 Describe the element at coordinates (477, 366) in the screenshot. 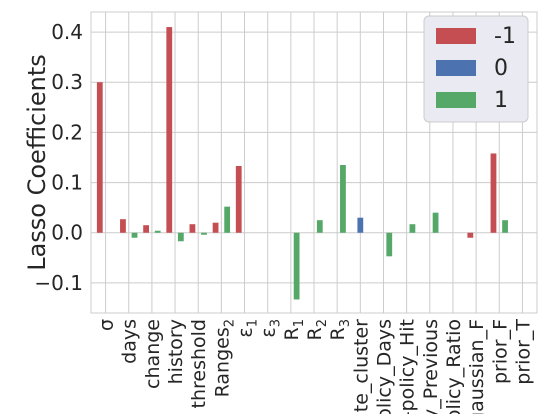

I see `x-tick-label: gaussian_F` at that location.